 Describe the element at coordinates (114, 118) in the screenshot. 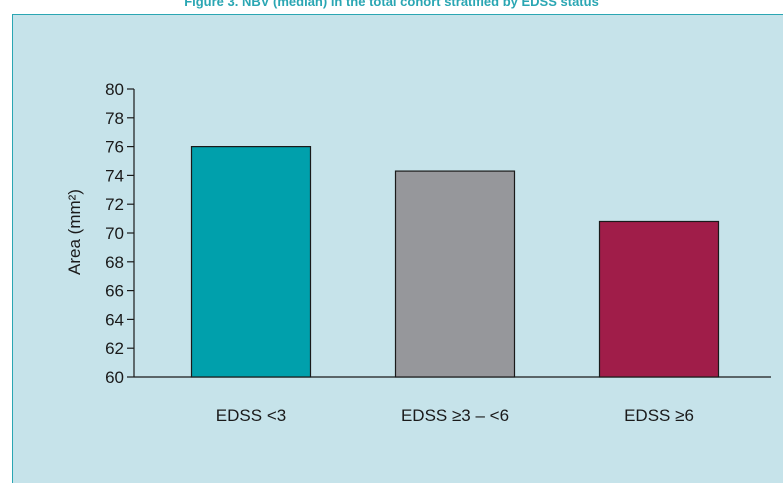

I see `y-tick-label: 78` at that location.